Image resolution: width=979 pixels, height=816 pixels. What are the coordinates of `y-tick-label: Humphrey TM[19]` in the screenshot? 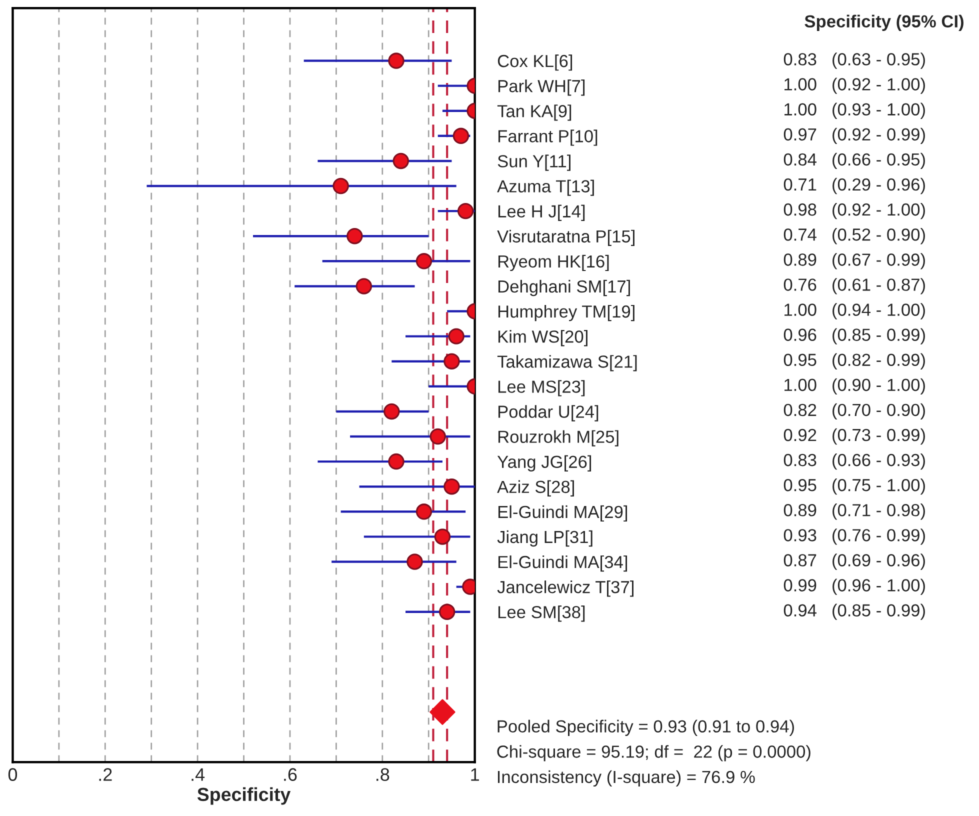 It's located at (566, 313).